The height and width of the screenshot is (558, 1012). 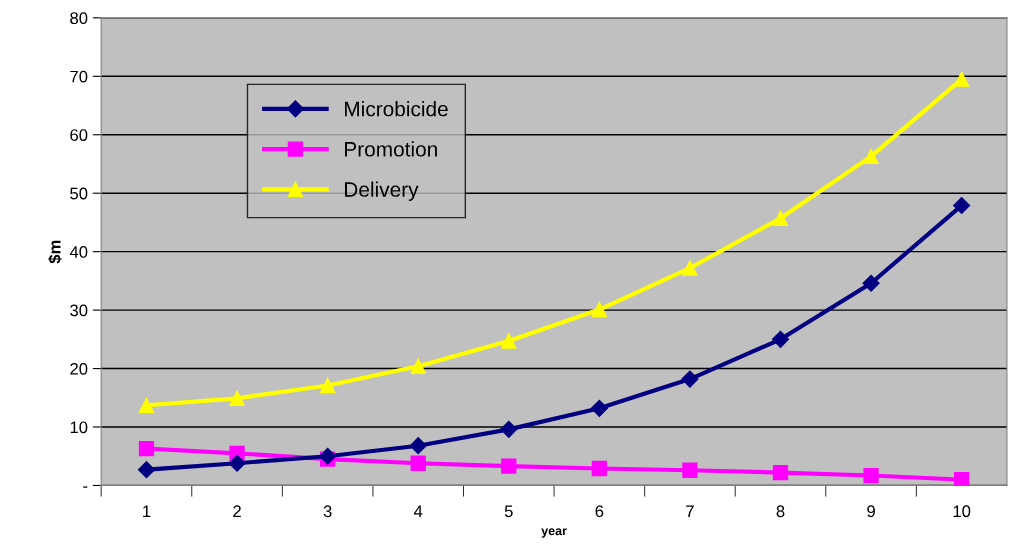 What do you see at coordinates (327, 511) in the screenshot?
I see `x-tick-label: 3` at bounding box center [327, 511].